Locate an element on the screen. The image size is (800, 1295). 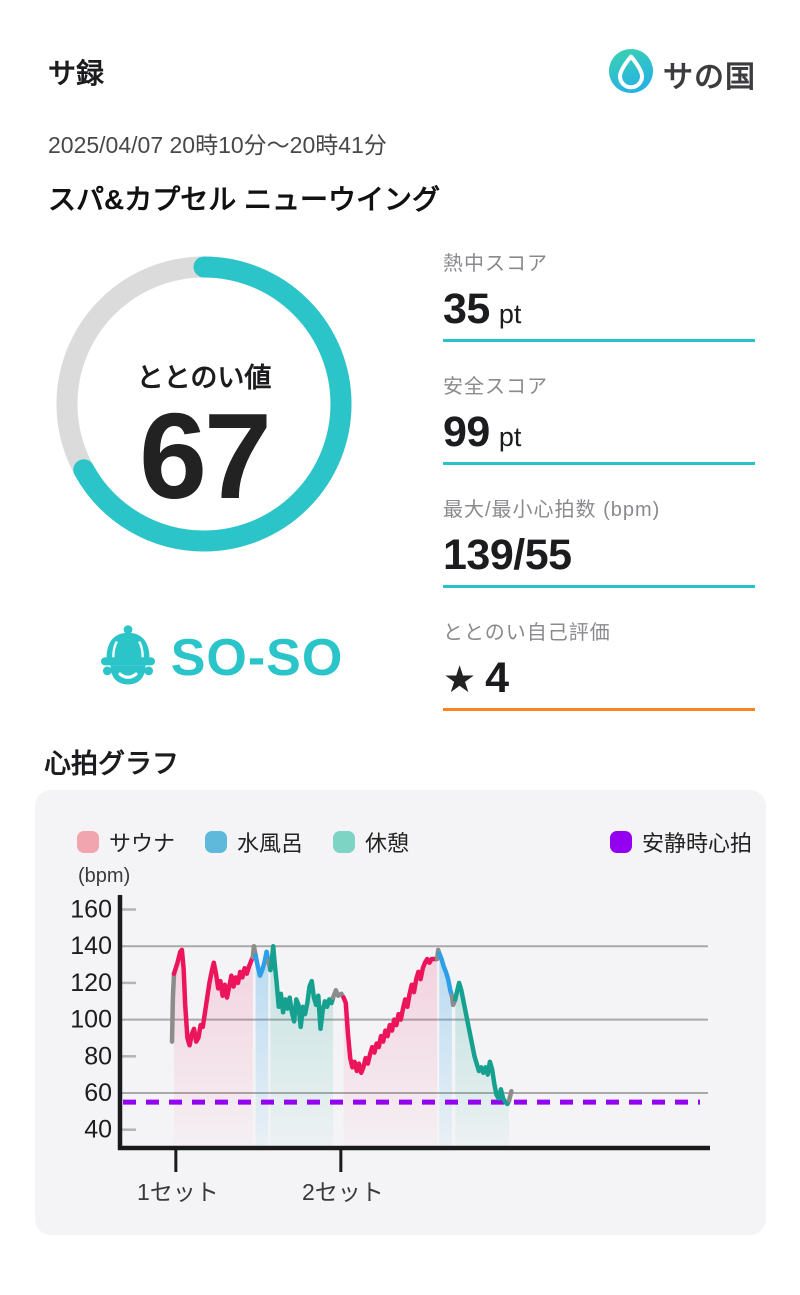
svg-text: 60 is located at coordinates (98, 1093).